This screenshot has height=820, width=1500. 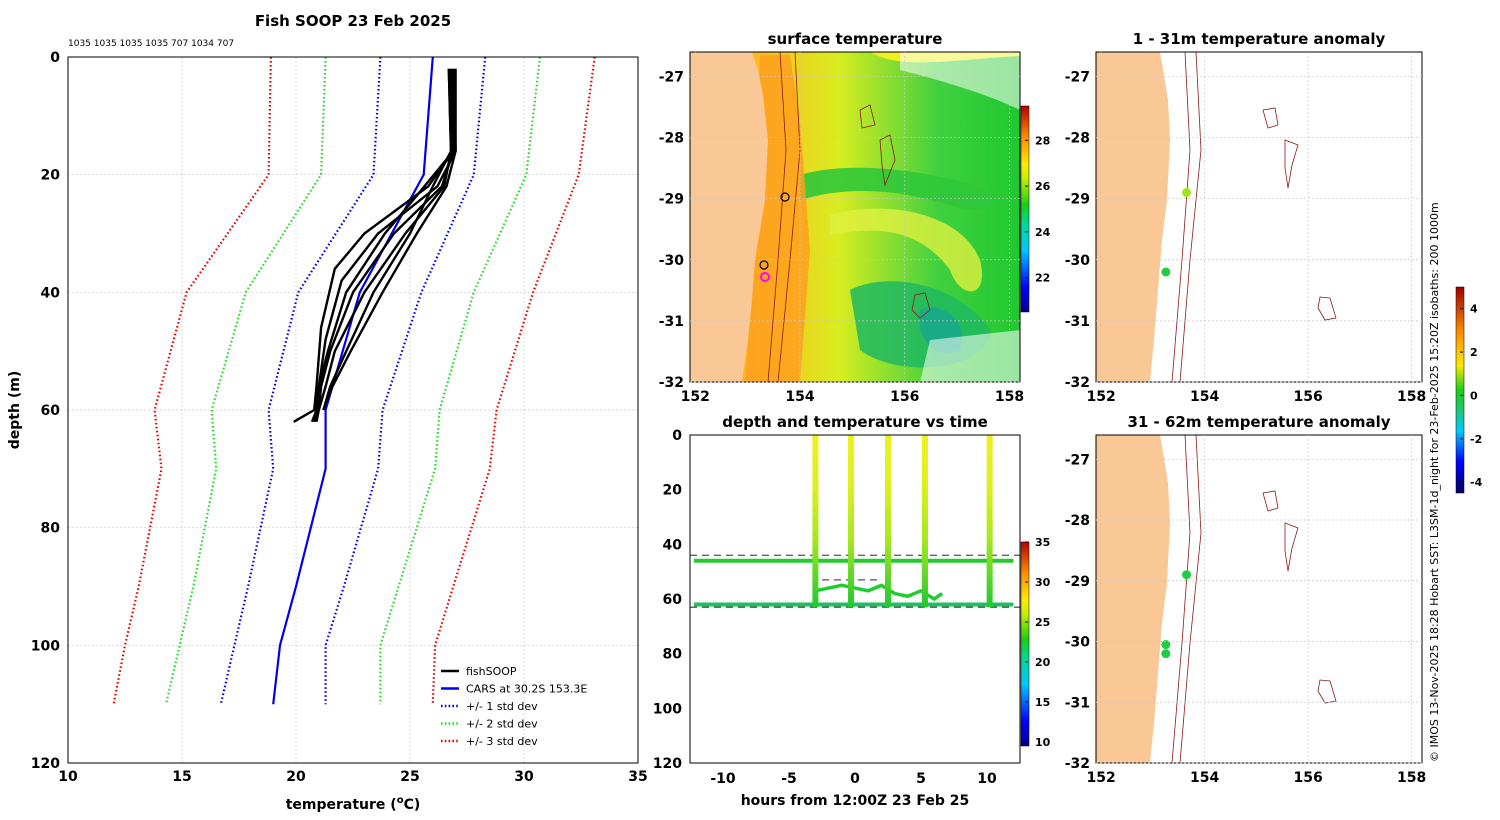 I want to click on std-minus-2-line, so click(x=245, y=381).